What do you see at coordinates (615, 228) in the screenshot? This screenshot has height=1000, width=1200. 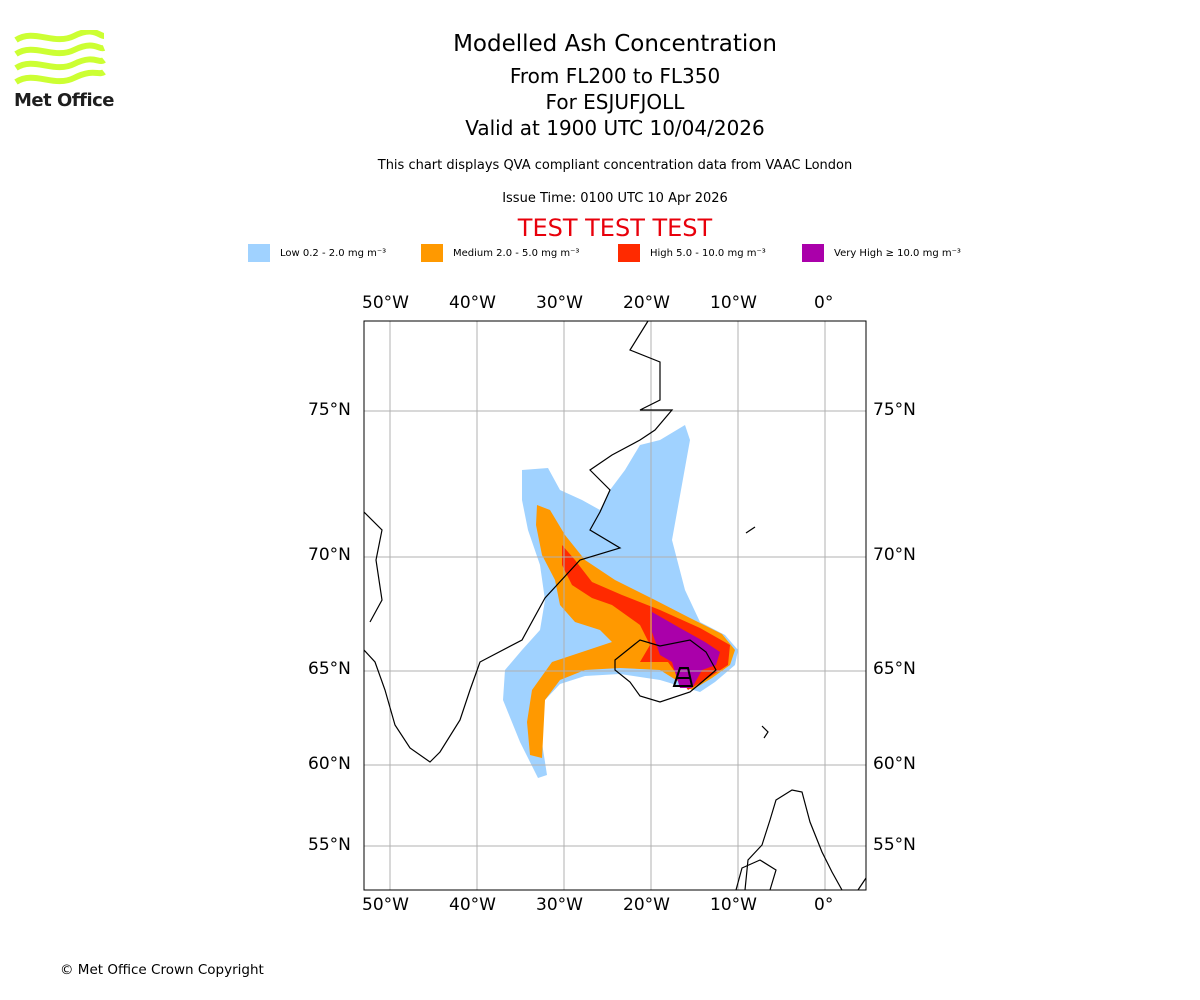 I see `test-banner: TEST TEST TEST` at bounding box center [615, 228].